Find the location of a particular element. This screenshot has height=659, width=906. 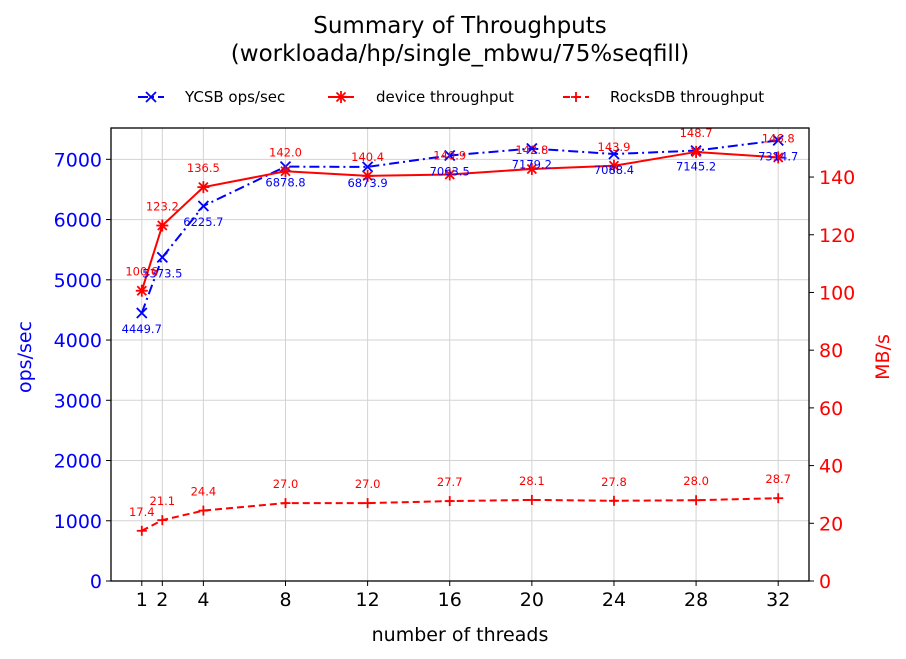

left-y-tick-label: 2000 is located at coordinates (78, 462).